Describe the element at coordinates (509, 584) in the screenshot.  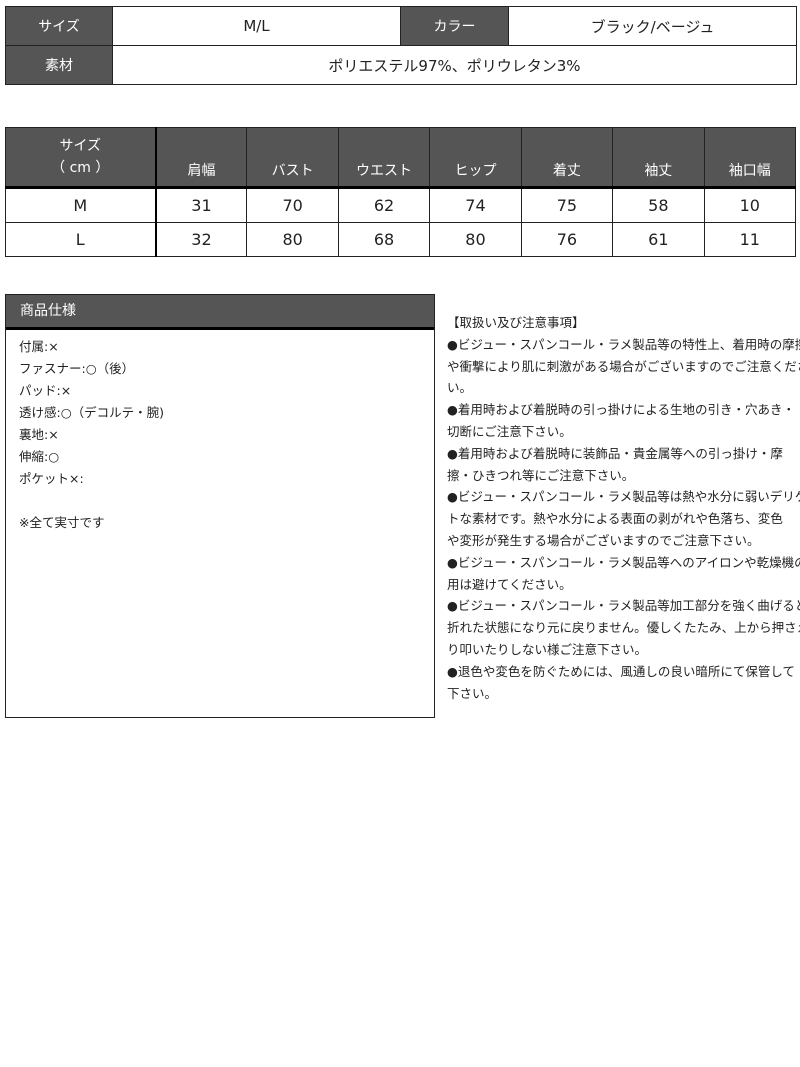
I see `note-line: 用は避けてください。` at that location.